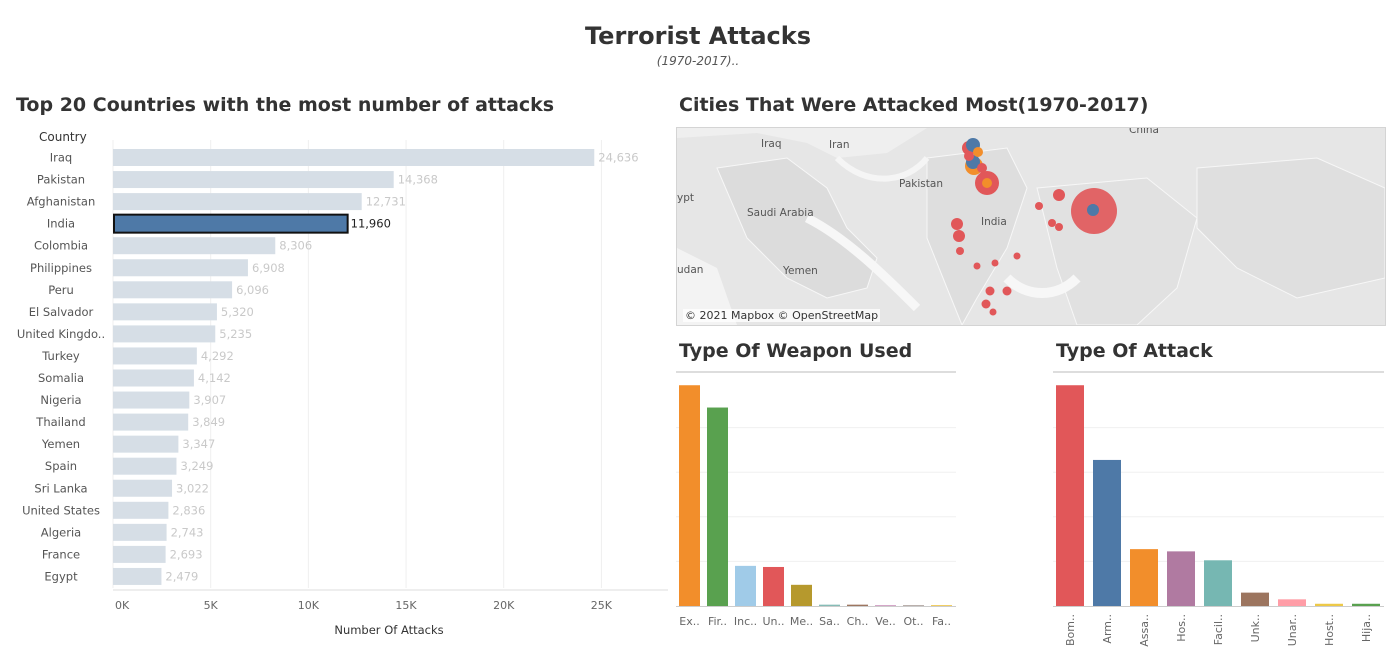  Describe the element at coordinates (1144, 630) in the screenshot. I see `category-label: Assa..` at that location.